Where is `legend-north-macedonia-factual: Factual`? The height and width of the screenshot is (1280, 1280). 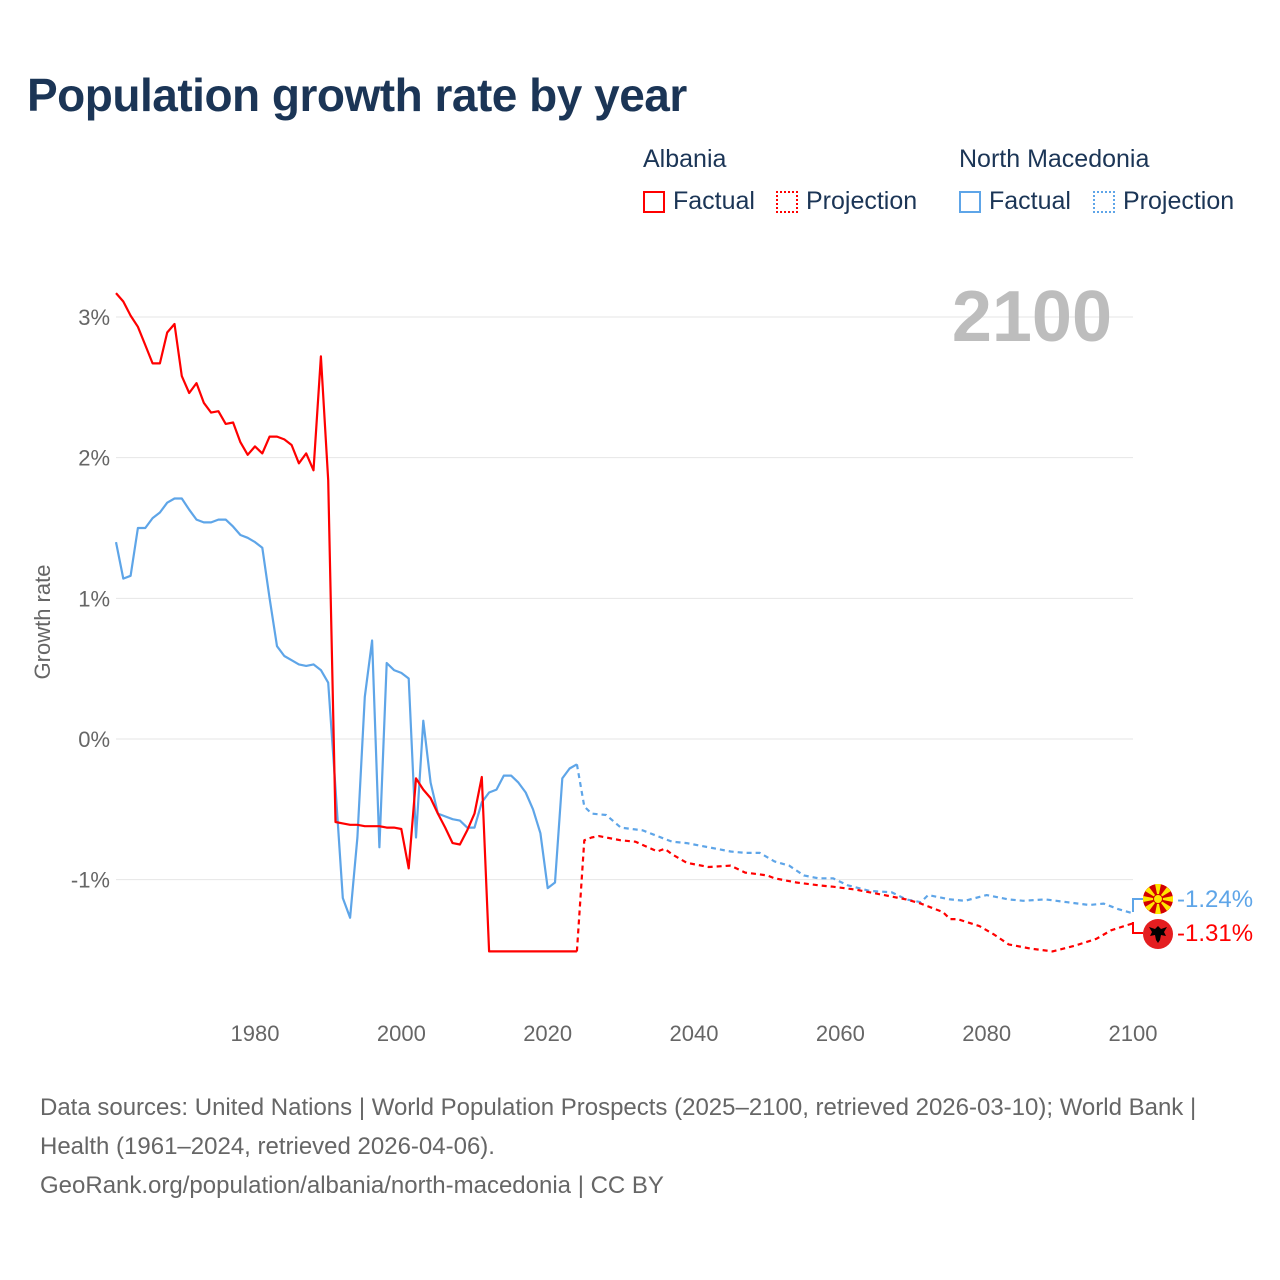 legend-north-macedonia-factual: Factual is located at coordinates (1015, 201).